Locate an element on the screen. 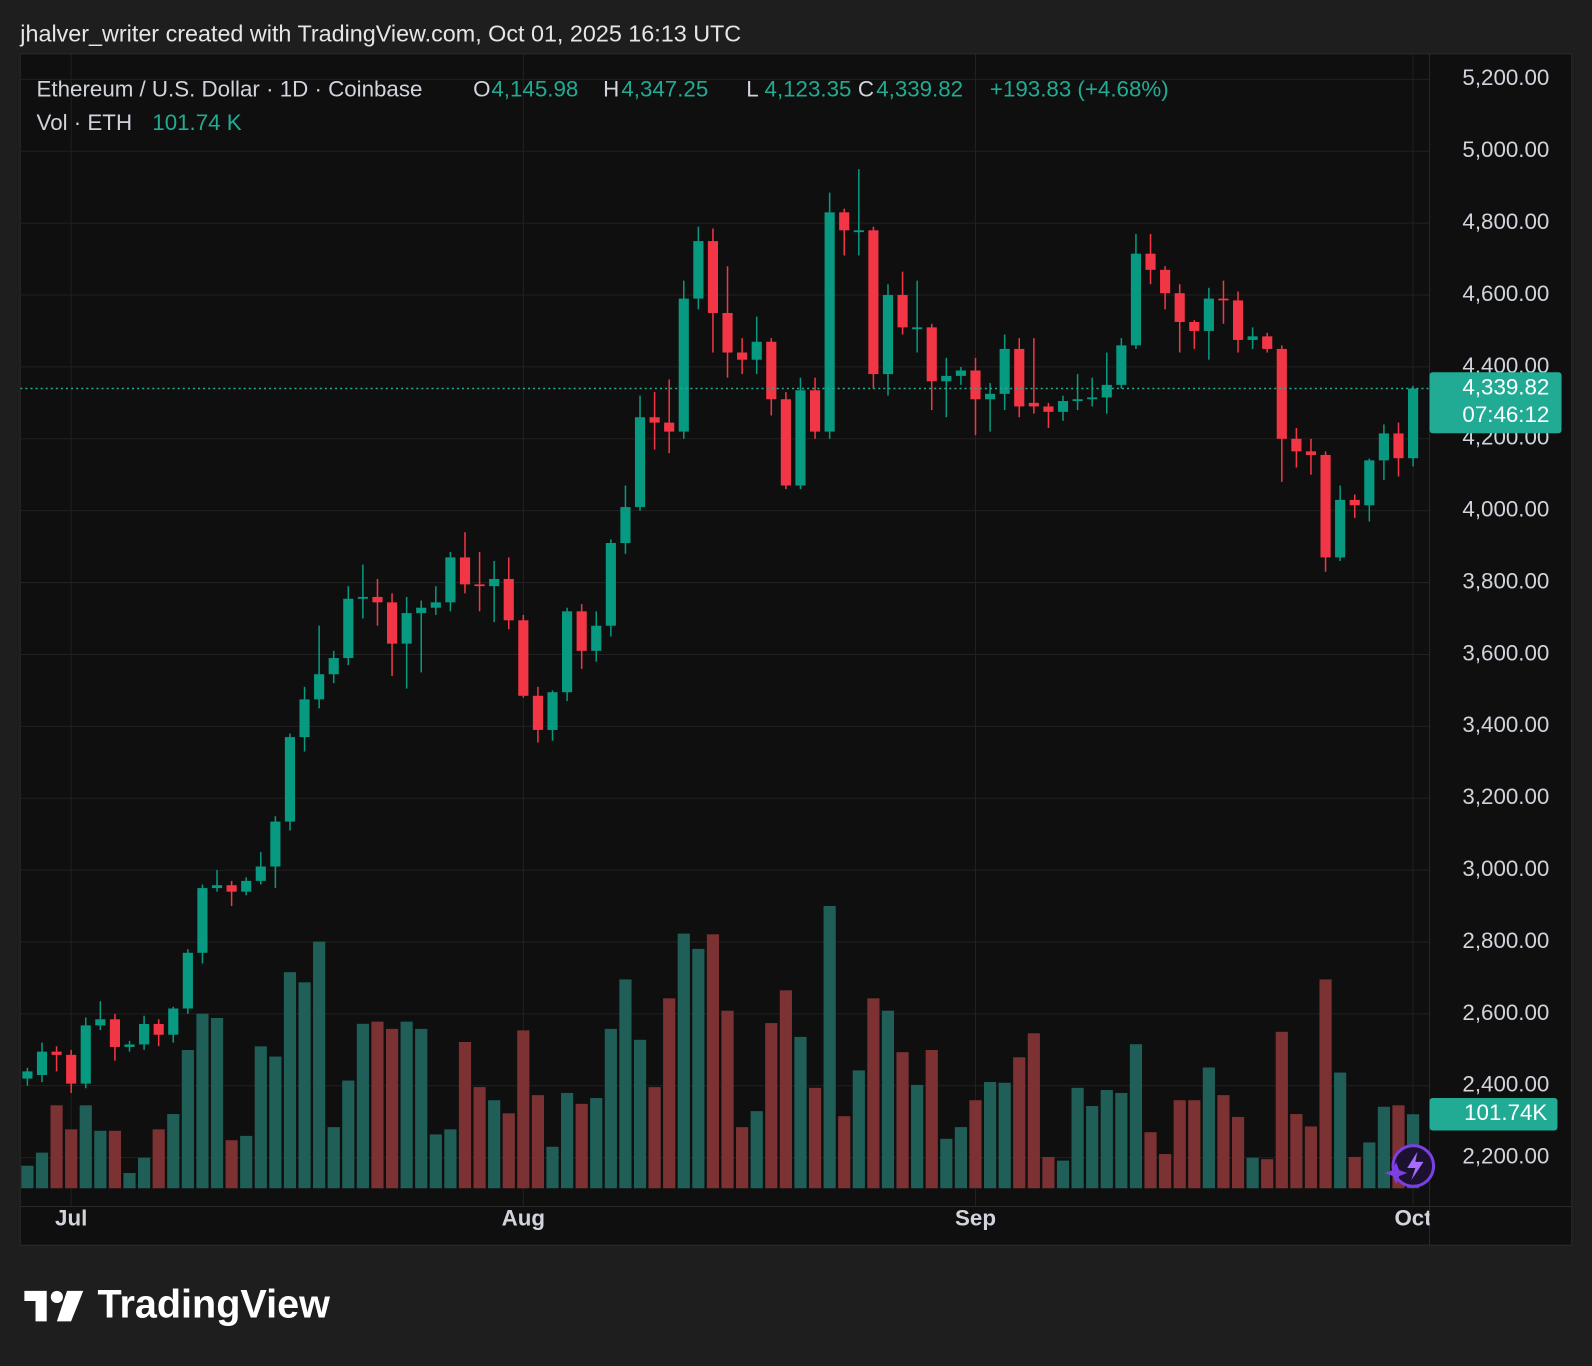  legend-key: C is located at coordinates (866, 88).